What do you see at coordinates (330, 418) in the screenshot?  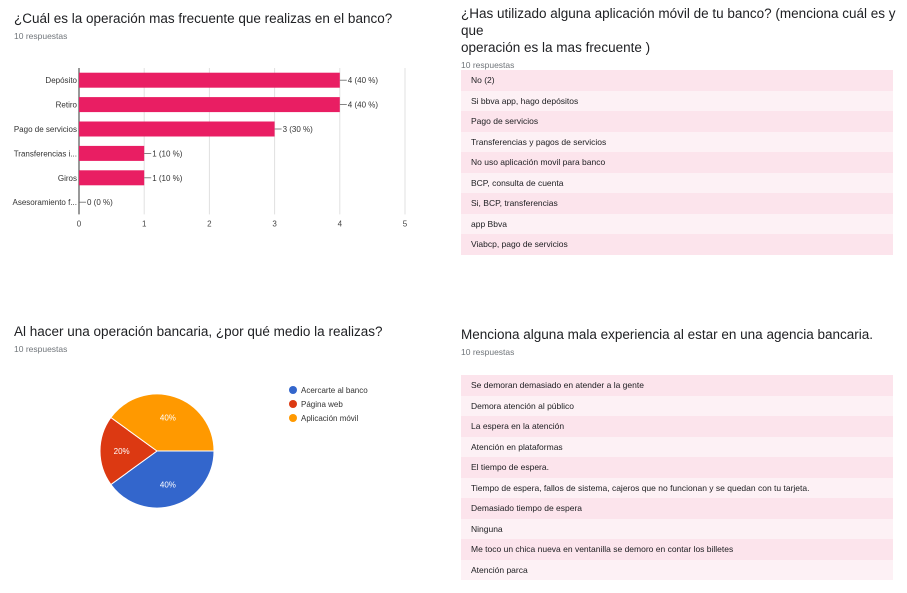 I see `legend-label: Aplicación móvil` at bounding box center [330, 418].